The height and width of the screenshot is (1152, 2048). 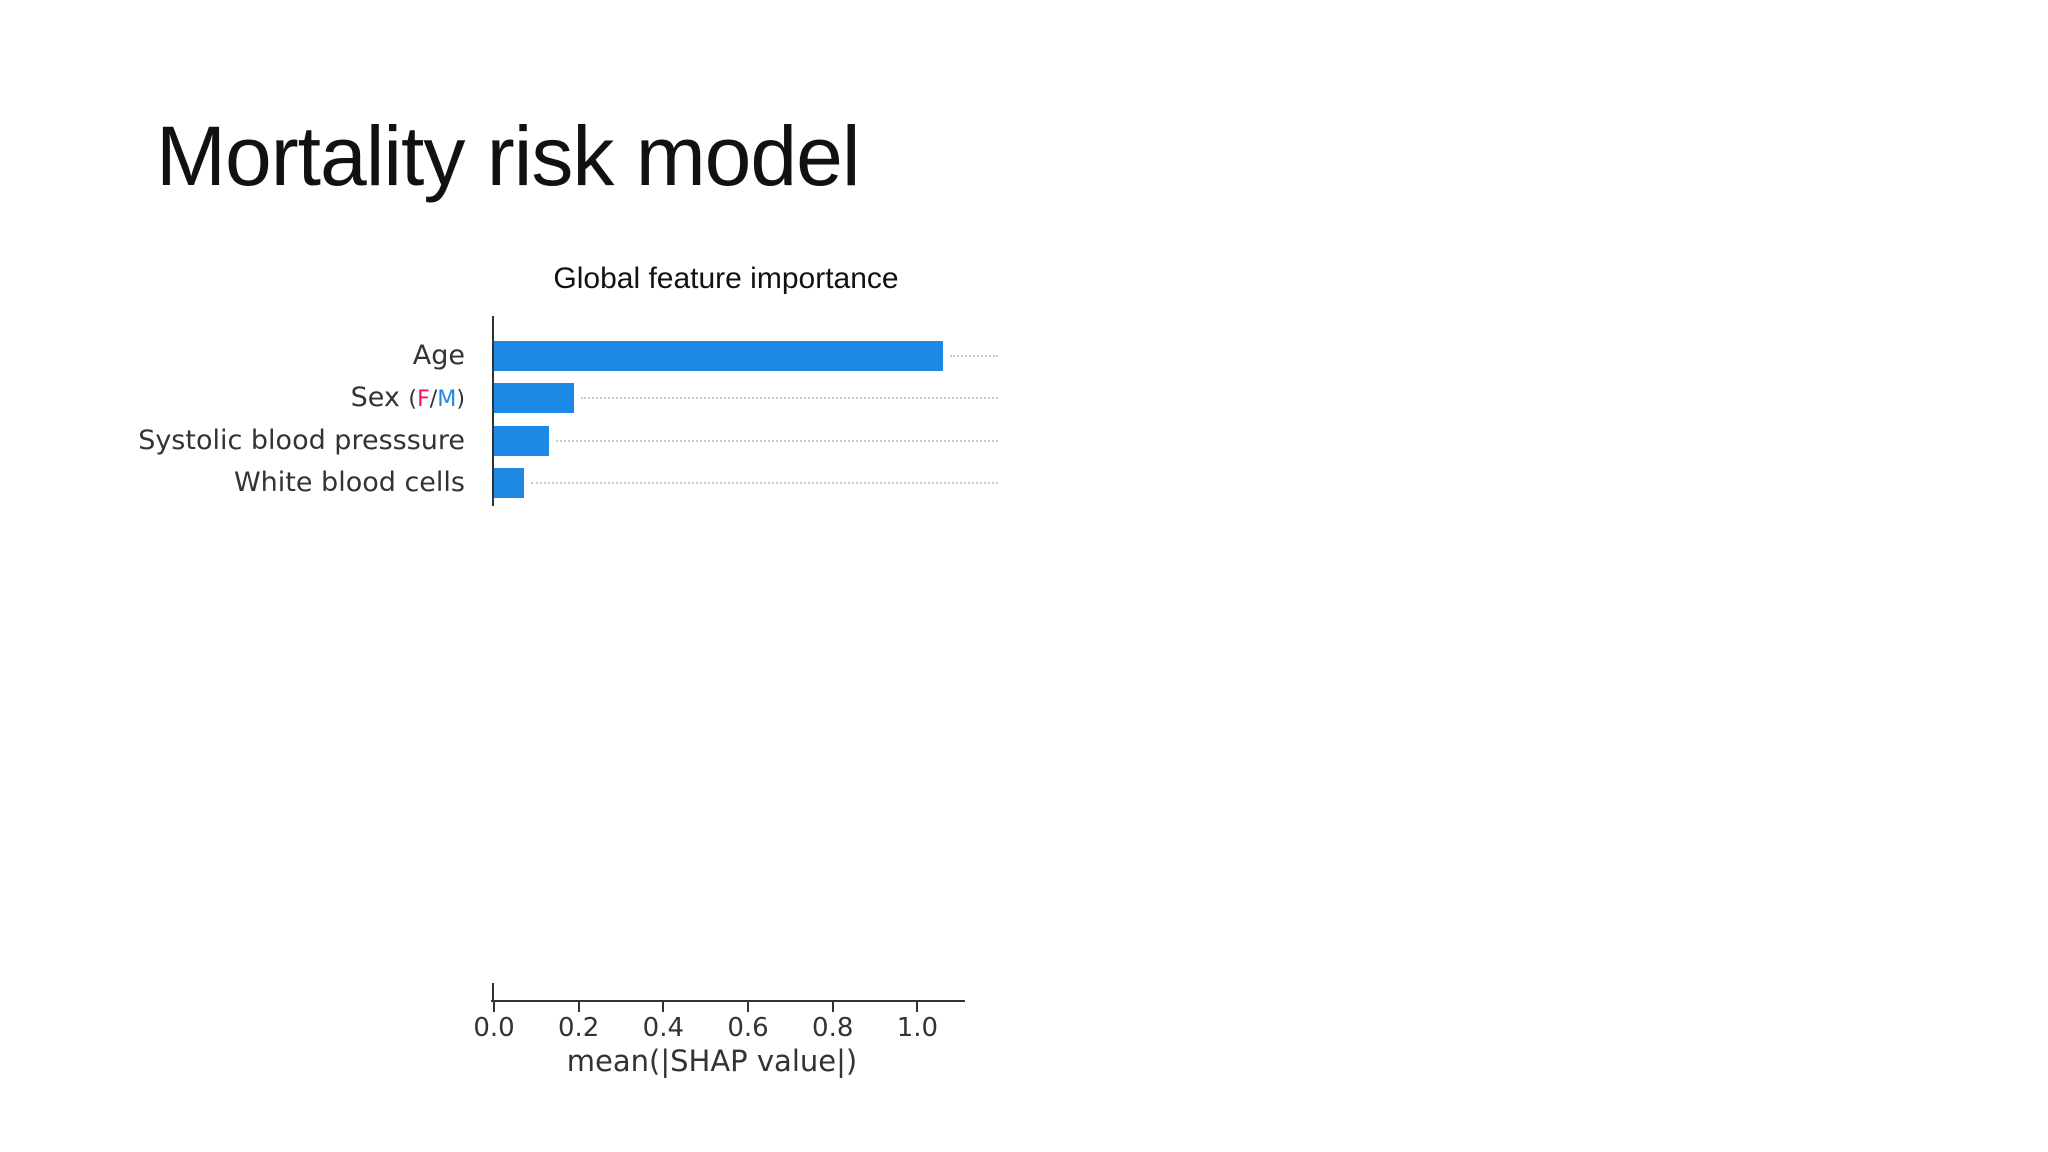 What do you see at coordinates (438, 355) in the screenshot?
I see `category-label: Age` at bounding box center [438, 355].